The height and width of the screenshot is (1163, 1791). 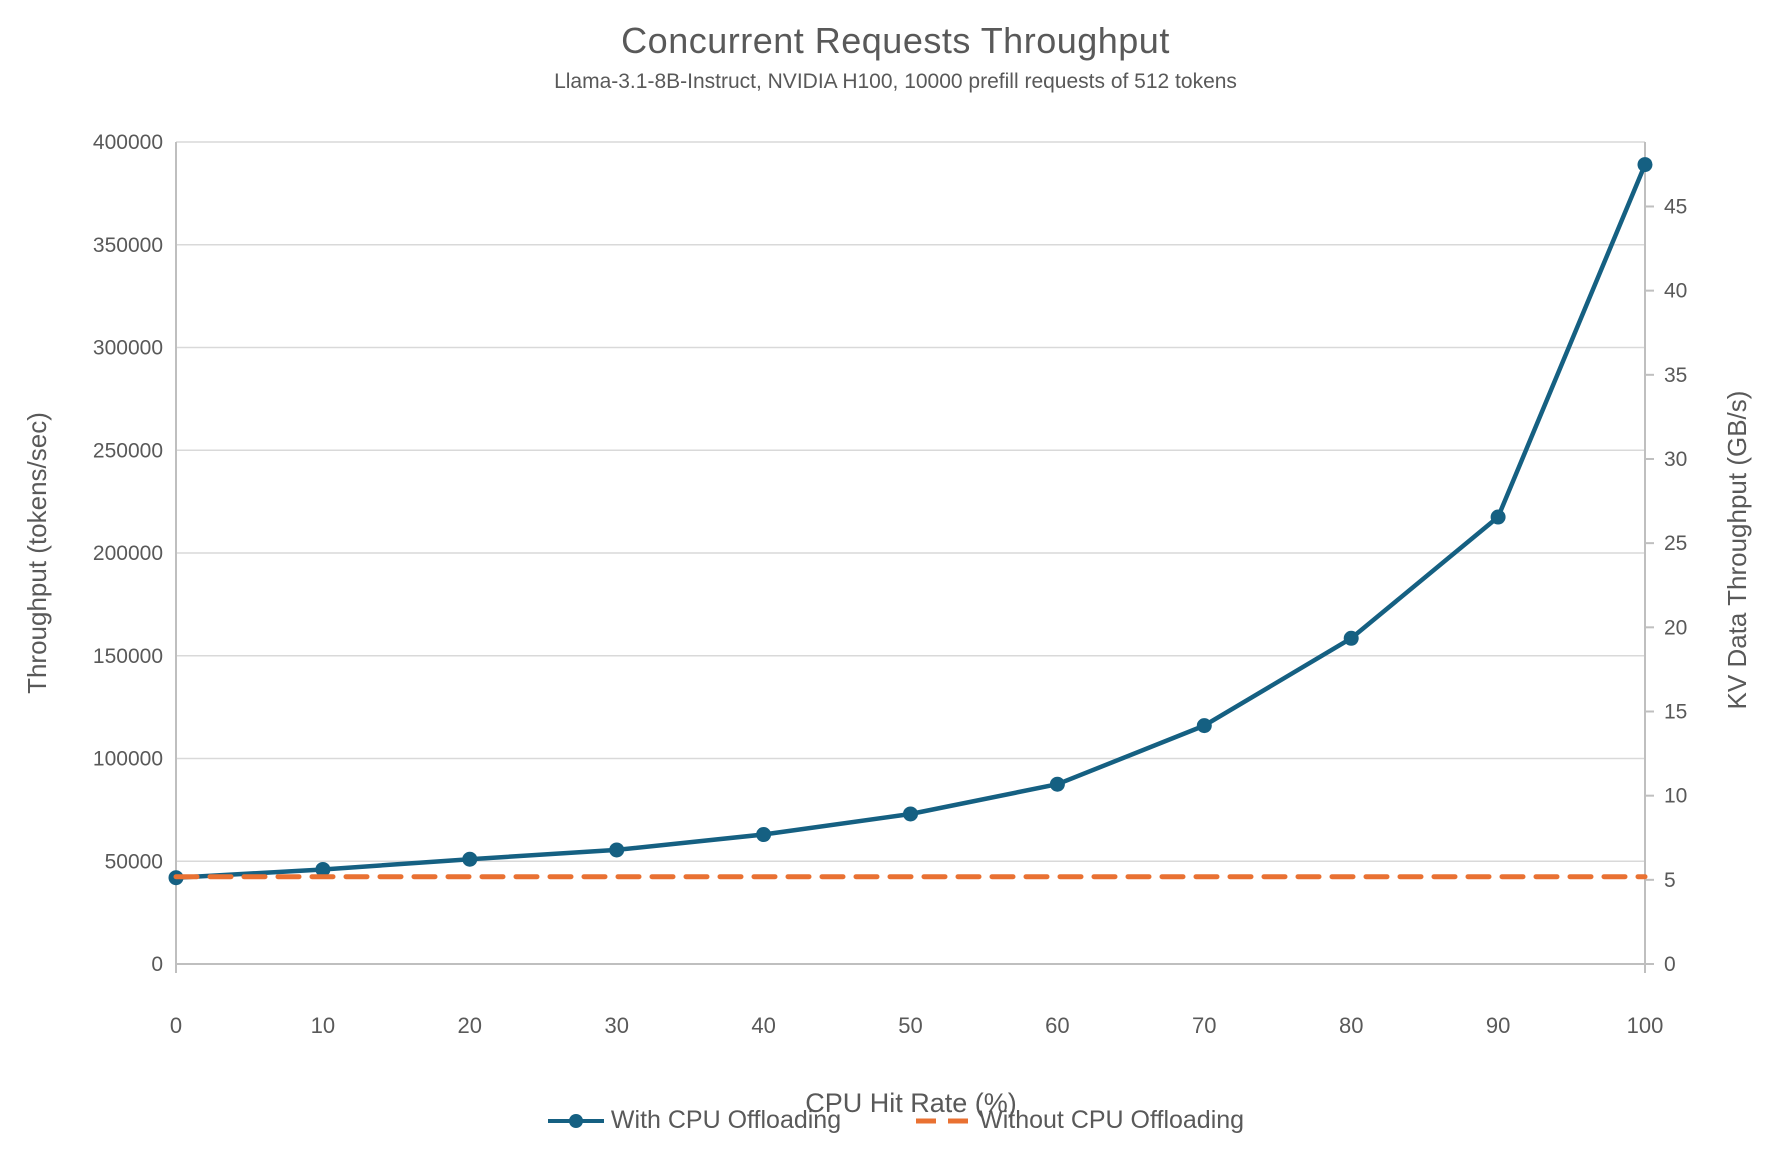 I want to click on dashed-line-icon, so click(x=944, y=1120).